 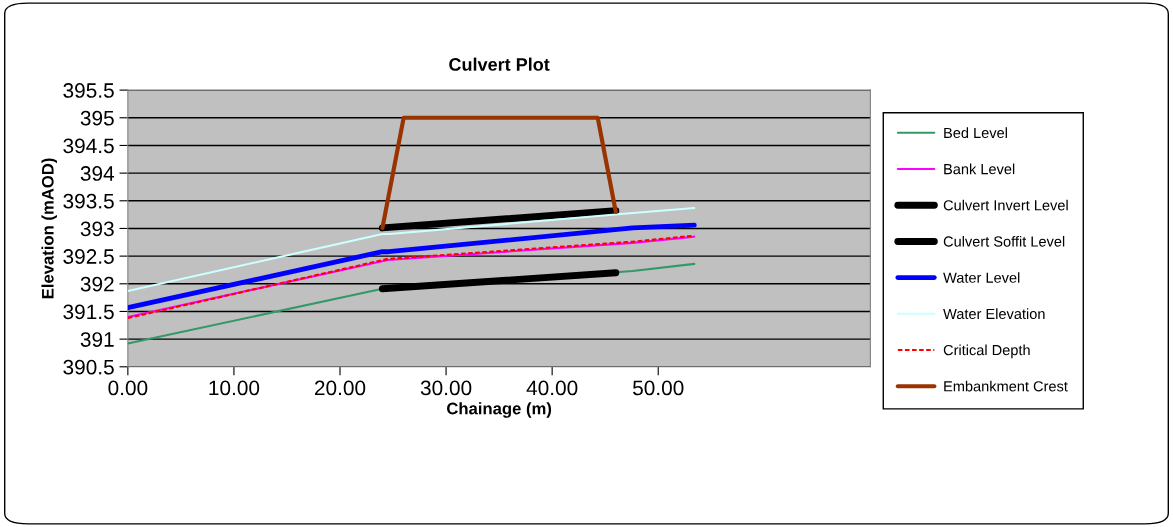 What do you see at coordinates (234, 388) in the screenshot?
I see `x-tick-label: 10.00` at bounding box center [234, 388].